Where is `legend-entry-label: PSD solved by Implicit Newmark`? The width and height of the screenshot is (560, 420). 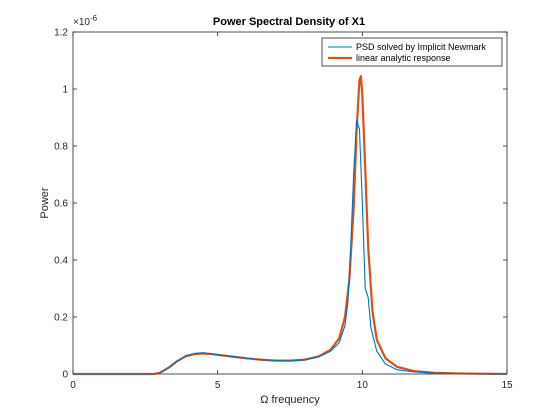 legend-entry-label: PSD solved by Implicit Newmark is located at coordinates (421, 47).